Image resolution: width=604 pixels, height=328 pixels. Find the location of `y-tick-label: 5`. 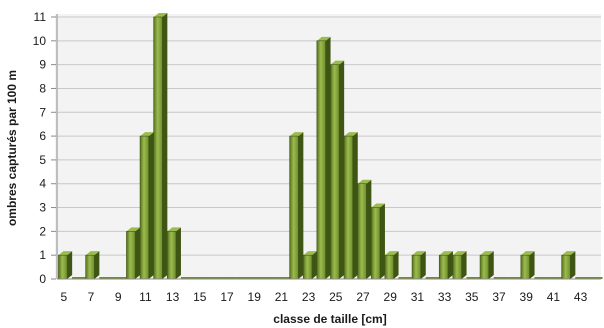

y-tick-label: 5 is located at coordinates (42, 160).